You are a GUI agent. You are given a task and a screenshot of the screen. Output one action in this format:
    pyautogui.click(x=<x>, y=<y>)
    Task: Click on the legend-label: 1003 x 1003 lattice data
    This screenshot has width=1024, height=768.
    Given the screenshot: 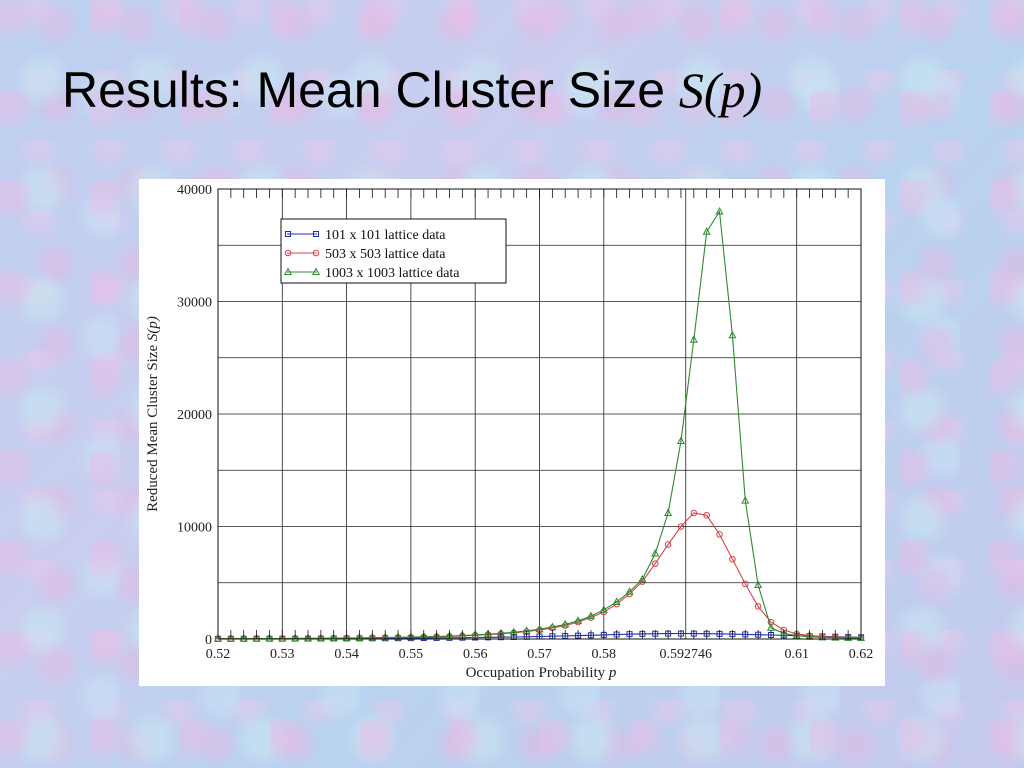 What is the action you would take?
    pyautogui.click(x=392, y=273)
    